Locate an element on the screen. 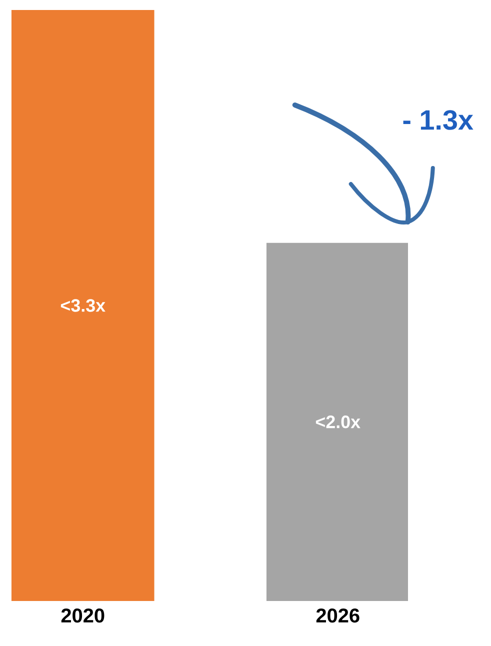 The width and height of the screenshot is (491, 646). x-tick-label: 2020 is located at coordinates (82, 615).